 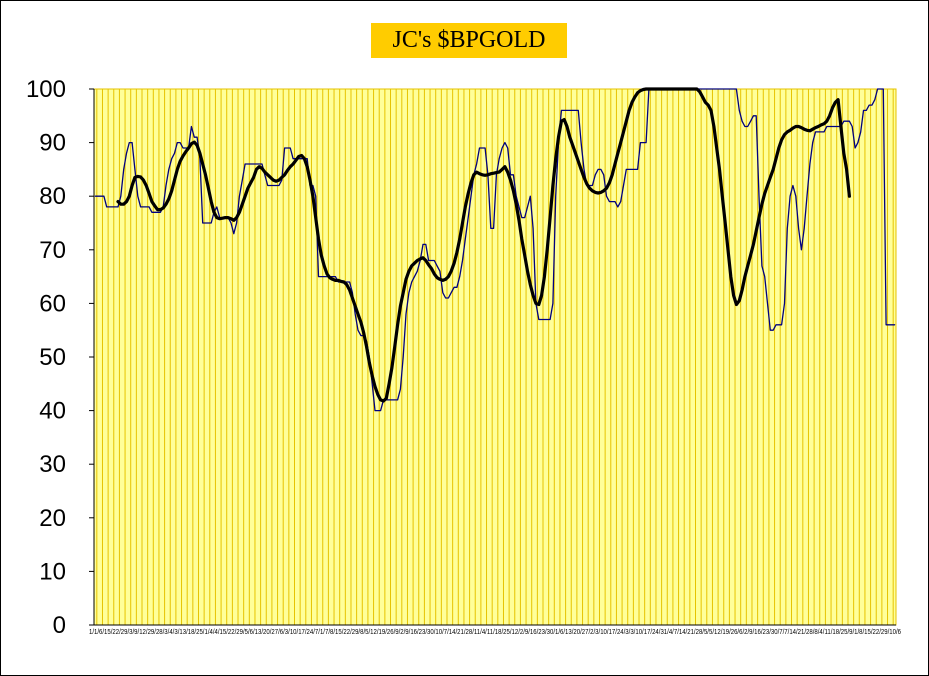 I want to click on y-axis-ticks: 0 10 20 30 40 50 60 70 80 90 100, so click(x=60, y=357).